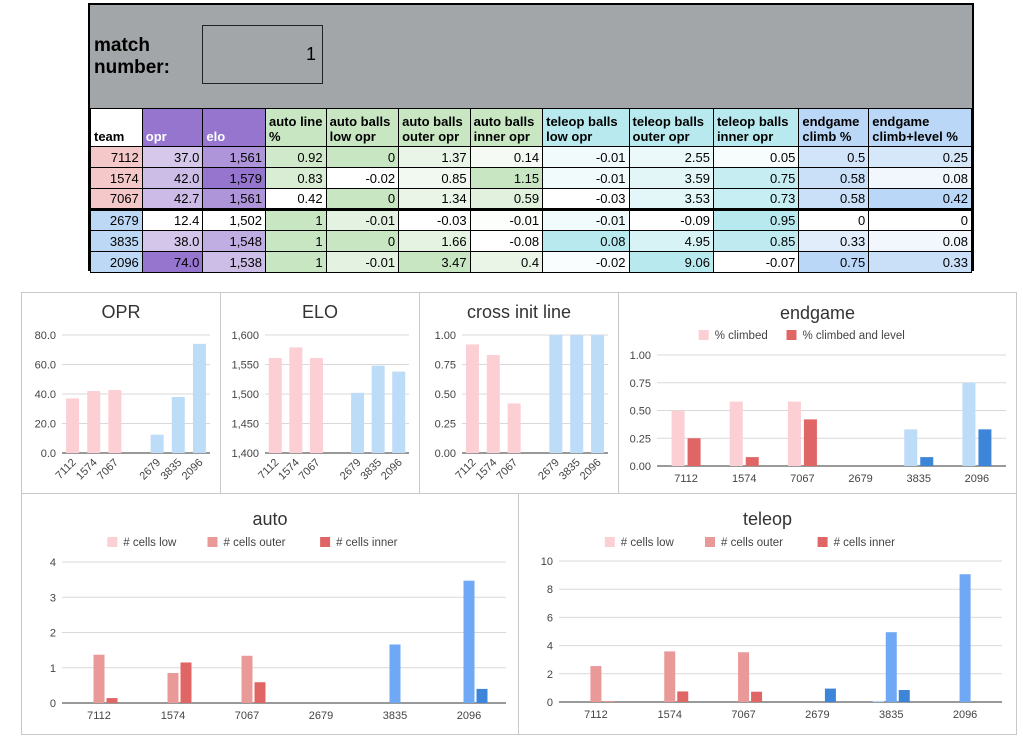 This screenshot has width=1023, height=739. What do you see at coordinates (671, 199) in the screenshot?
I see `cell-tele_outer: 3.53` at bounding box center [671, 199].